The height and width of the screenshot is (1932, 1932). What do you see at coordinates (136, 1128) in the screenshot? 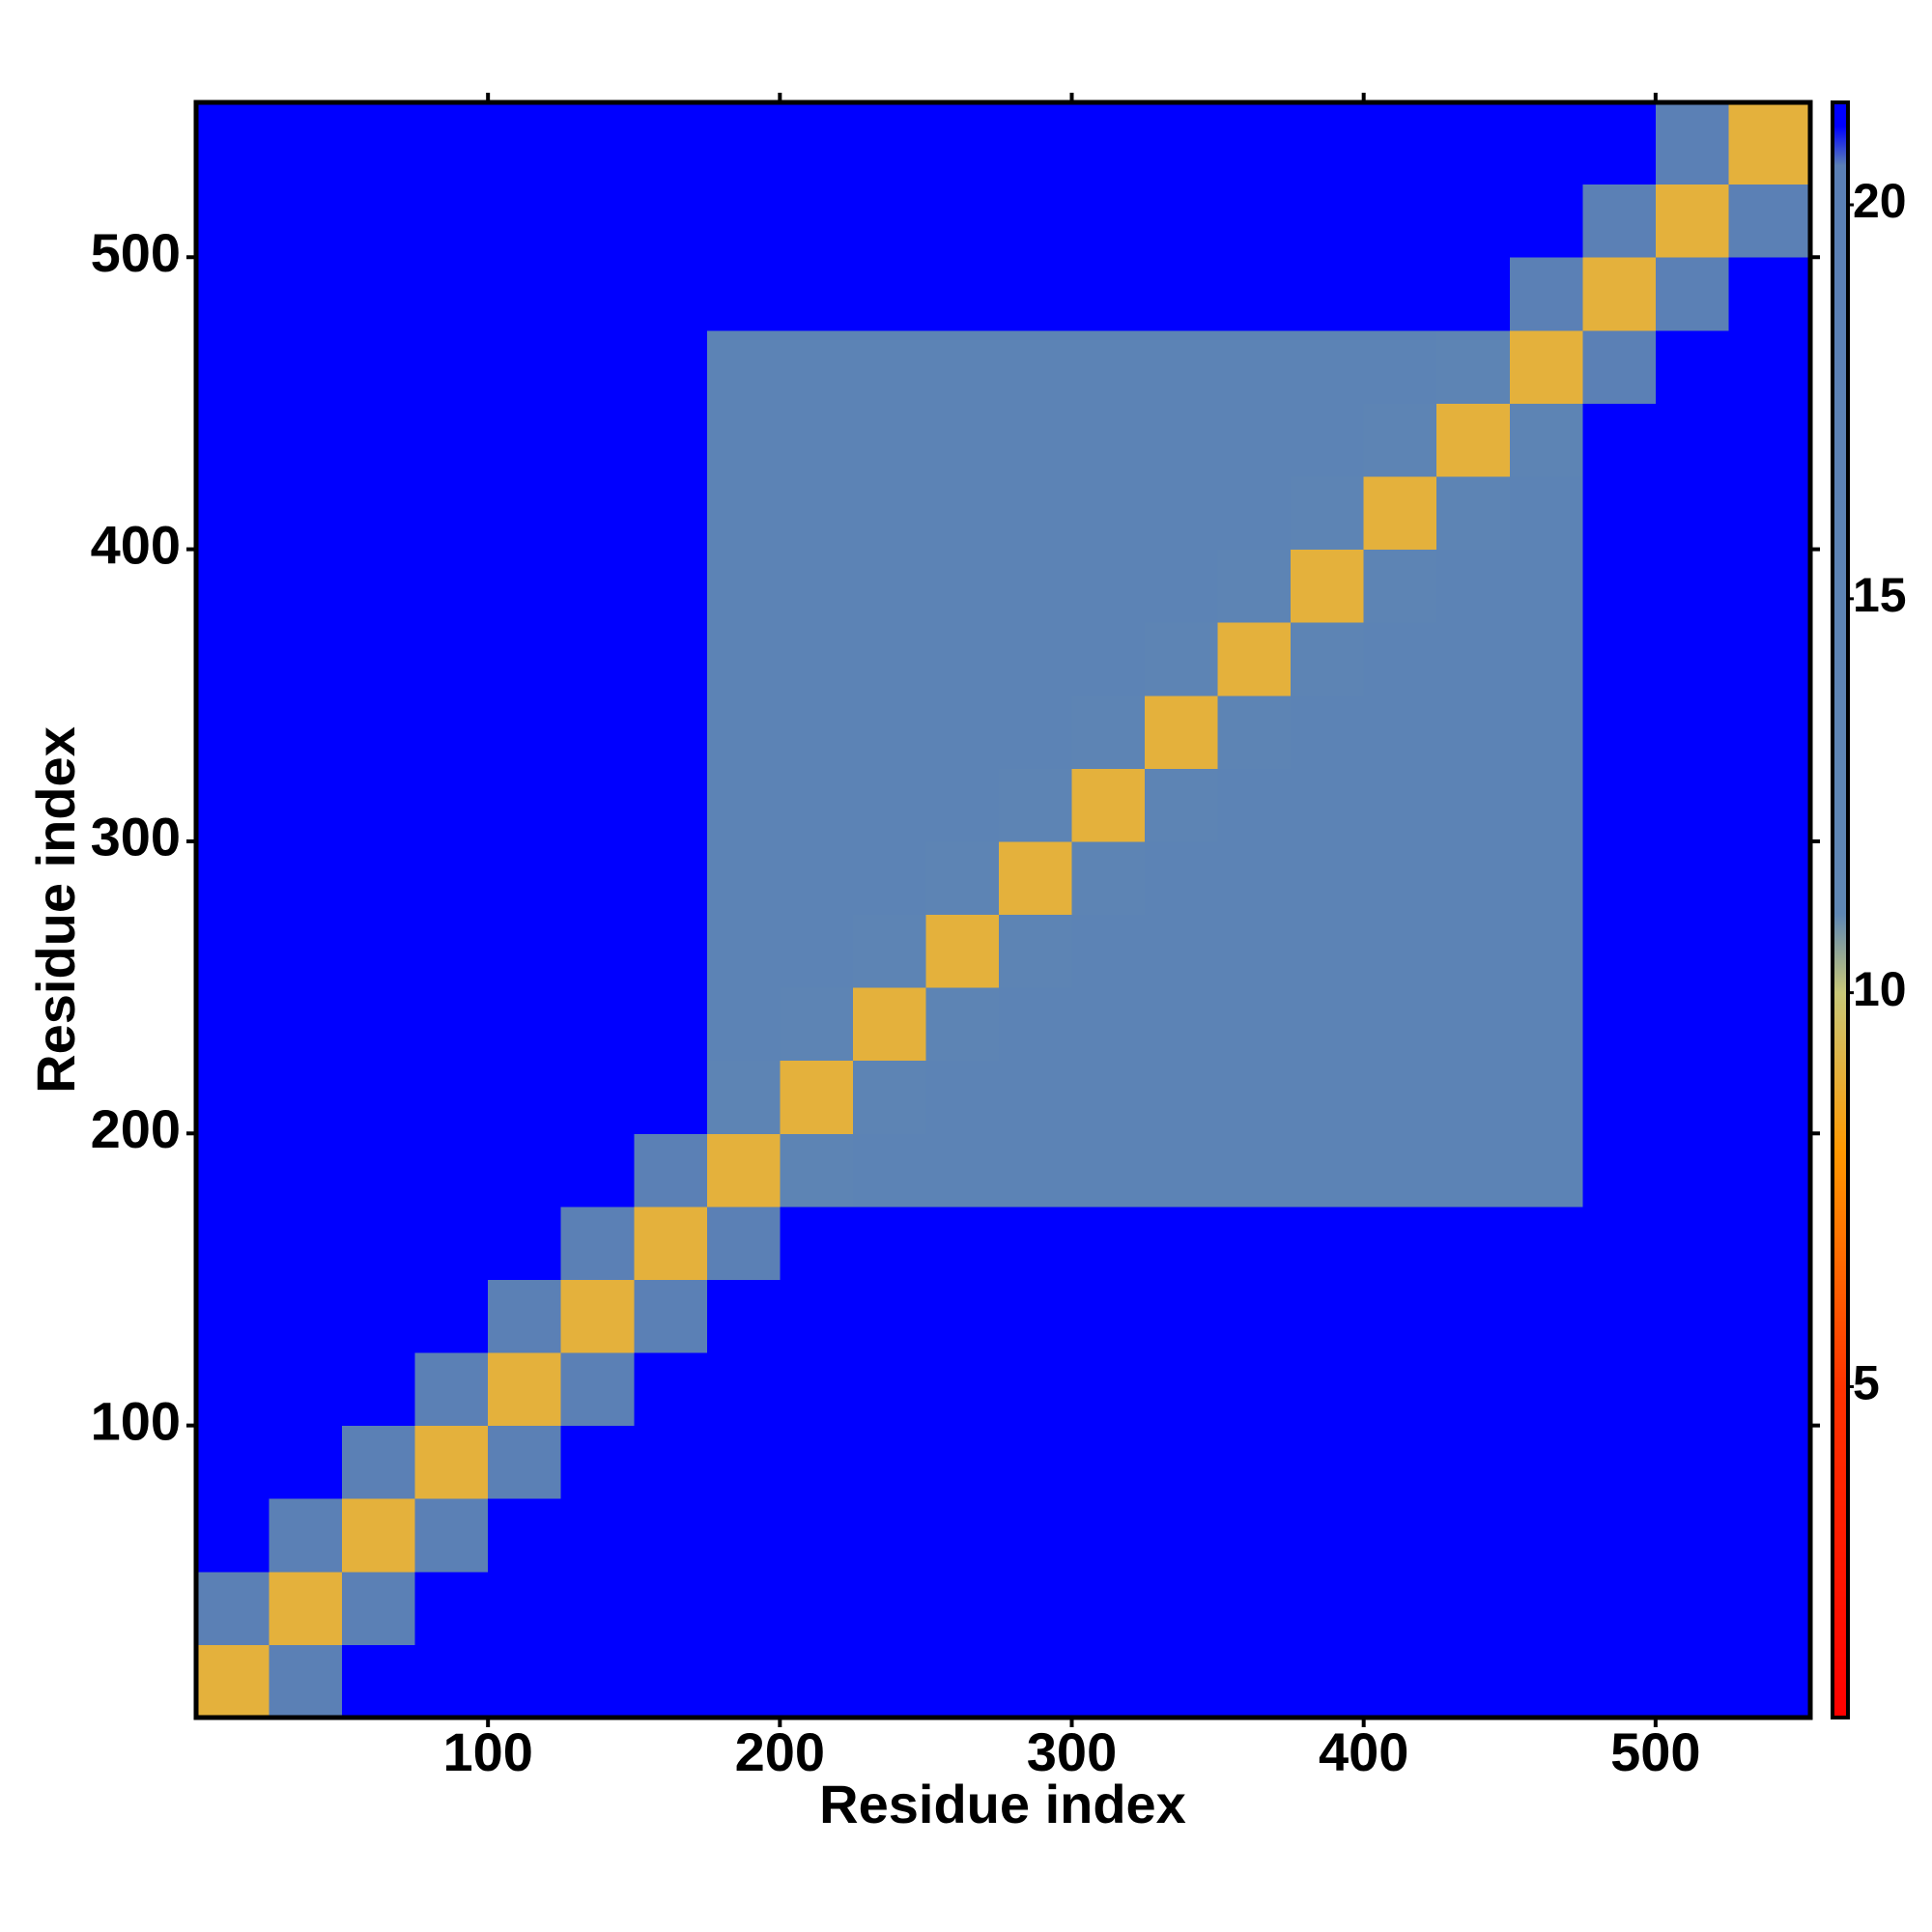
I see `y-tick-label: 200` at bounding box center [136, 1128].